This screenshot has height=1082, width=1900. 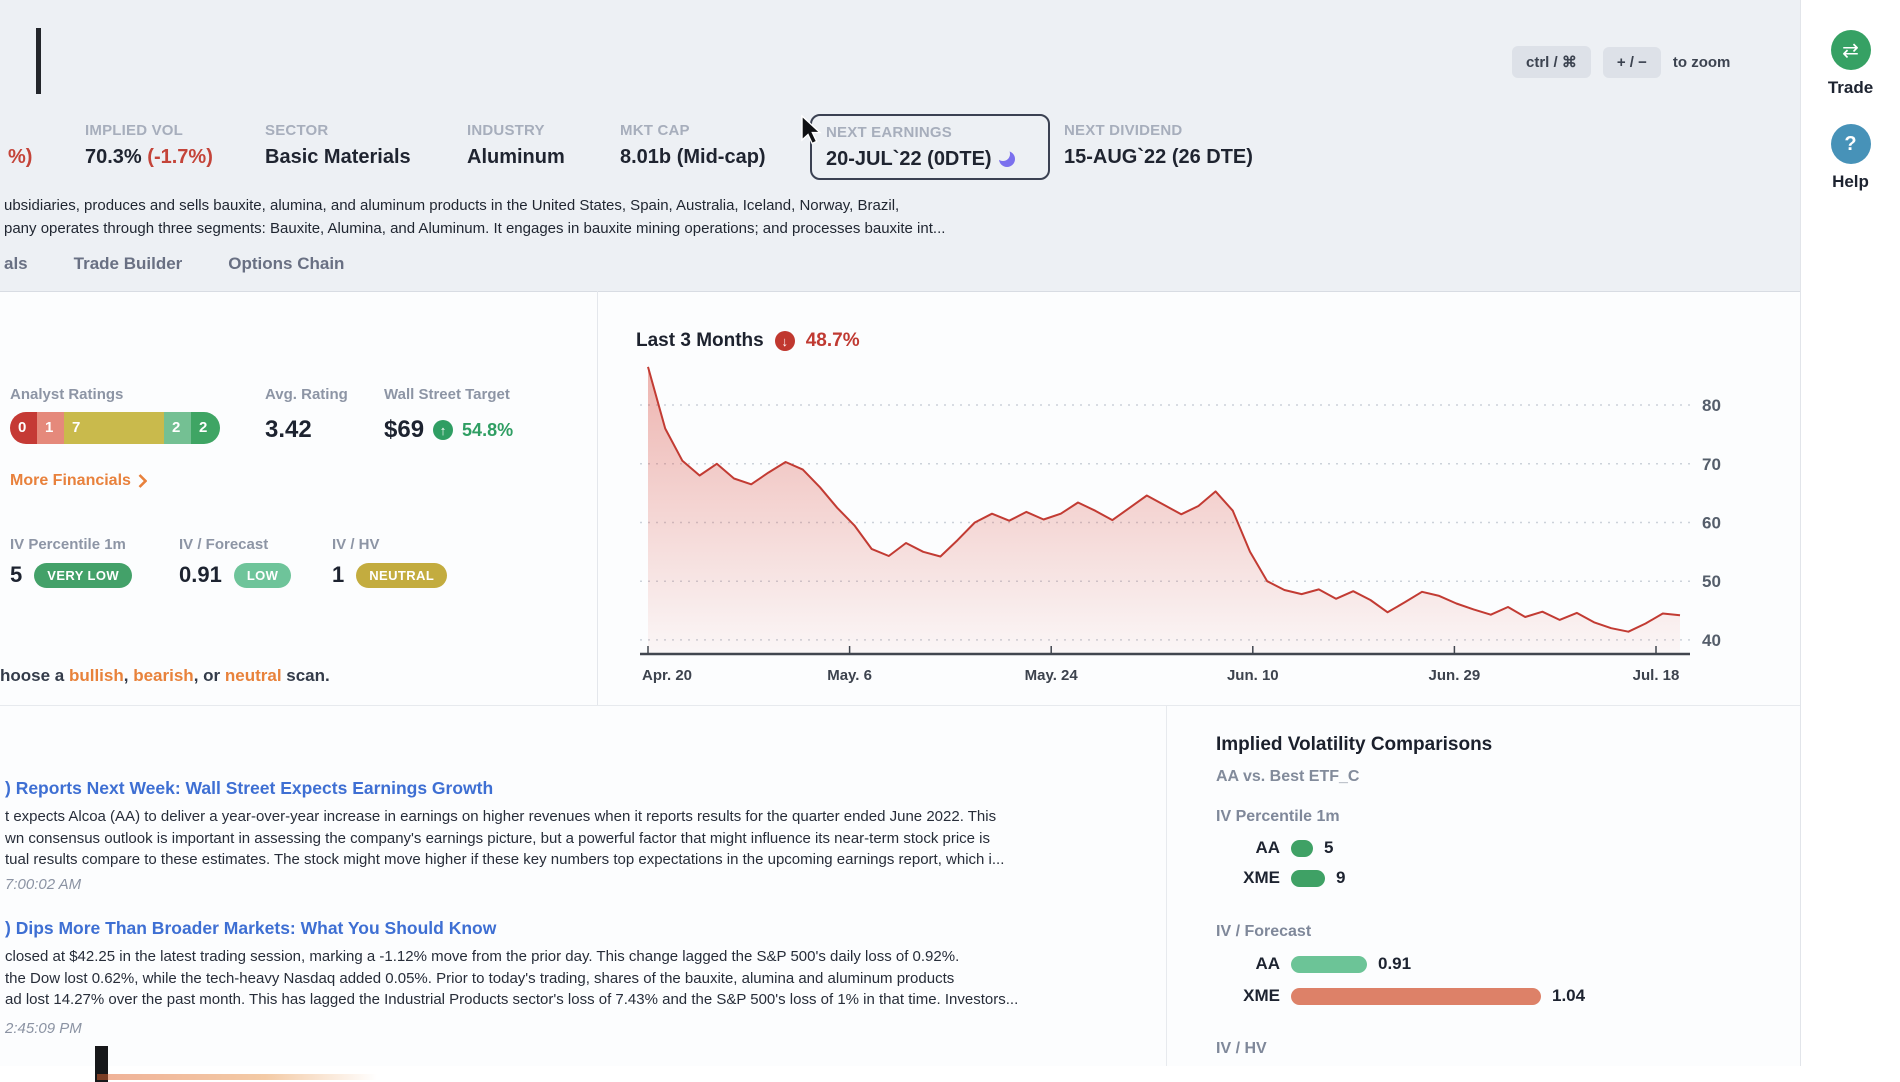 What do you see at coordinates (134, 130) in the screenshot?
I see `stat-label: IMPLIED VOL` at bounding box center [134, 130].